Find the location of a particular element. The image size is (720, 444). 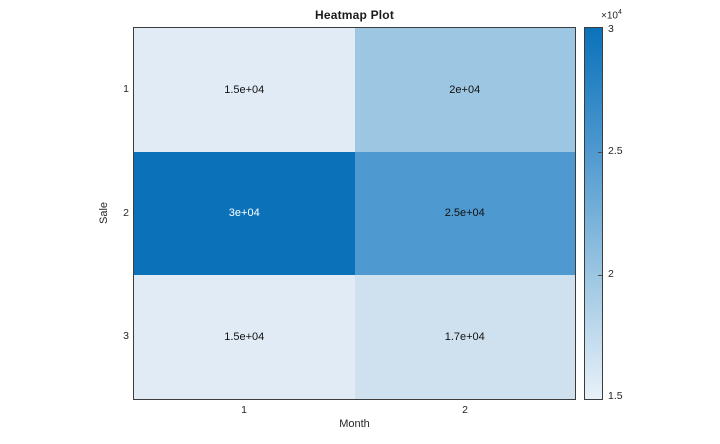

y-tick-label-1: 1 is located at coordinates (126, 89).